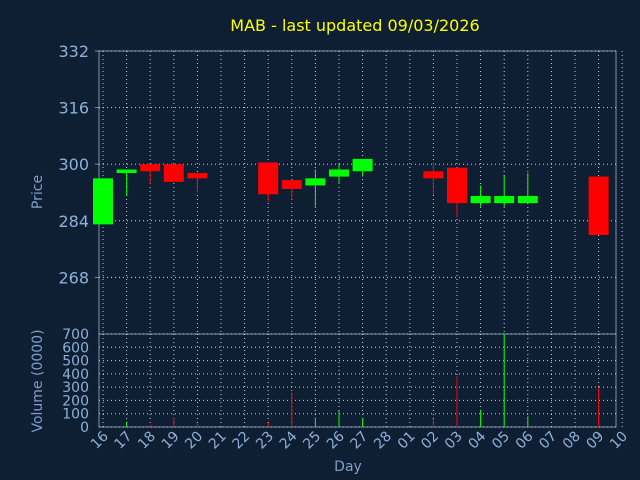 Image resolution: width=640 pixels, height=480 pixels. What do you see at coordinates (242, 441) in the screenshot?
I see `day-tick-label: 22` at bounding box center [242, 441].